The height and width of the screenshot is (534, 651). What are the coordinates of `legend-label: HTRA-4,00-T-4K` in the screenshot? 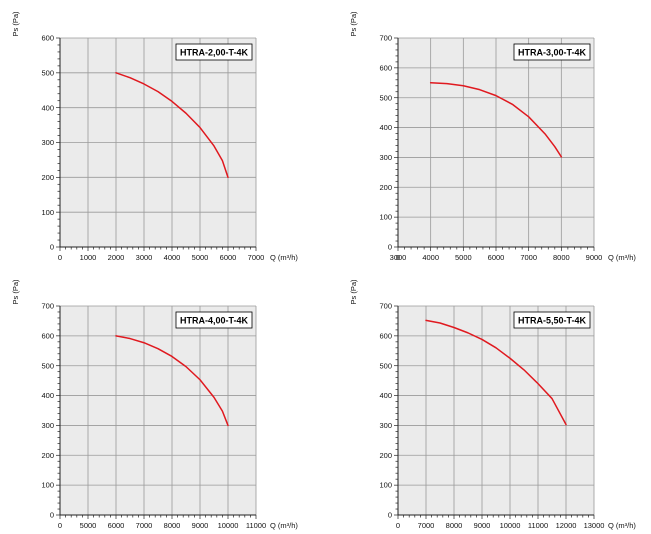 It's located at (214, 321).